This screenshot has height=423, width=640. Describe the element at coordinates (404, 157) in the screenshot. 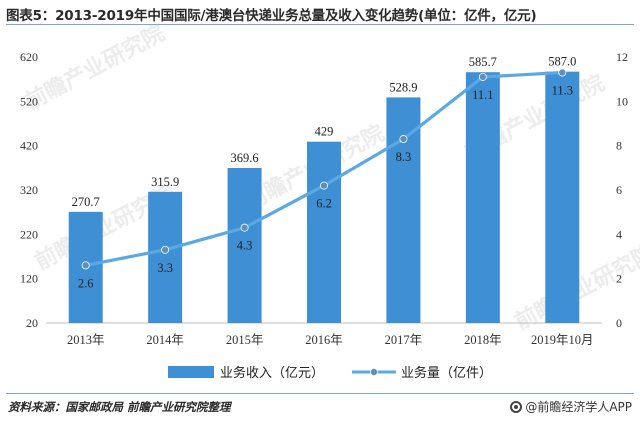

I see `volume-data-label: 8.3` at that location.